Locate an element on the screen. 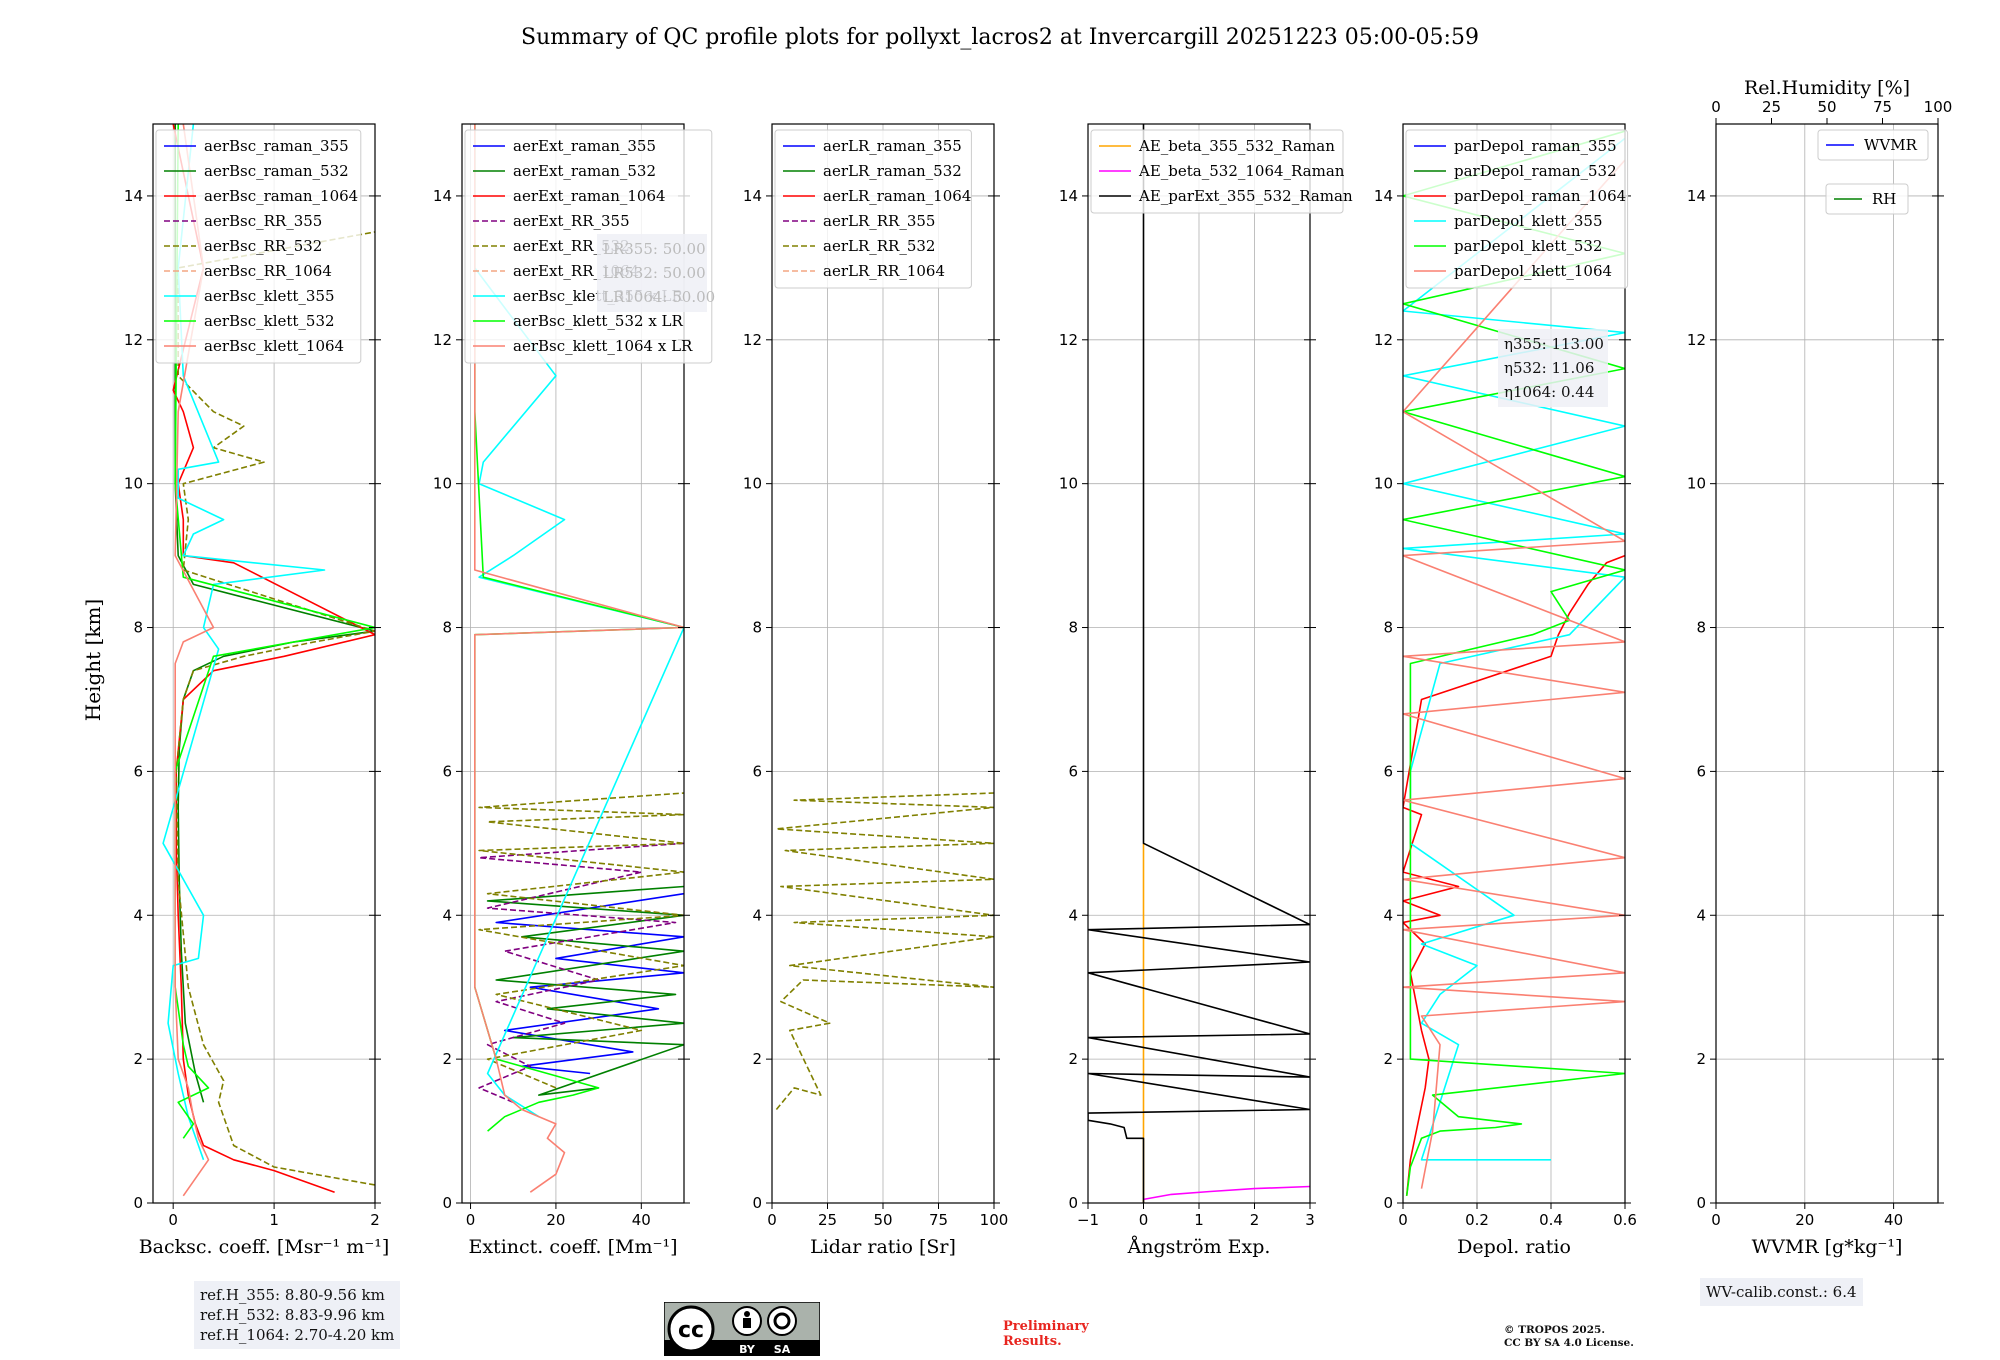  lidar-ratio-box: LR355: 50.00 LR532: 50.00 LR1064: 50.00 is located at coordinates (656, 273).